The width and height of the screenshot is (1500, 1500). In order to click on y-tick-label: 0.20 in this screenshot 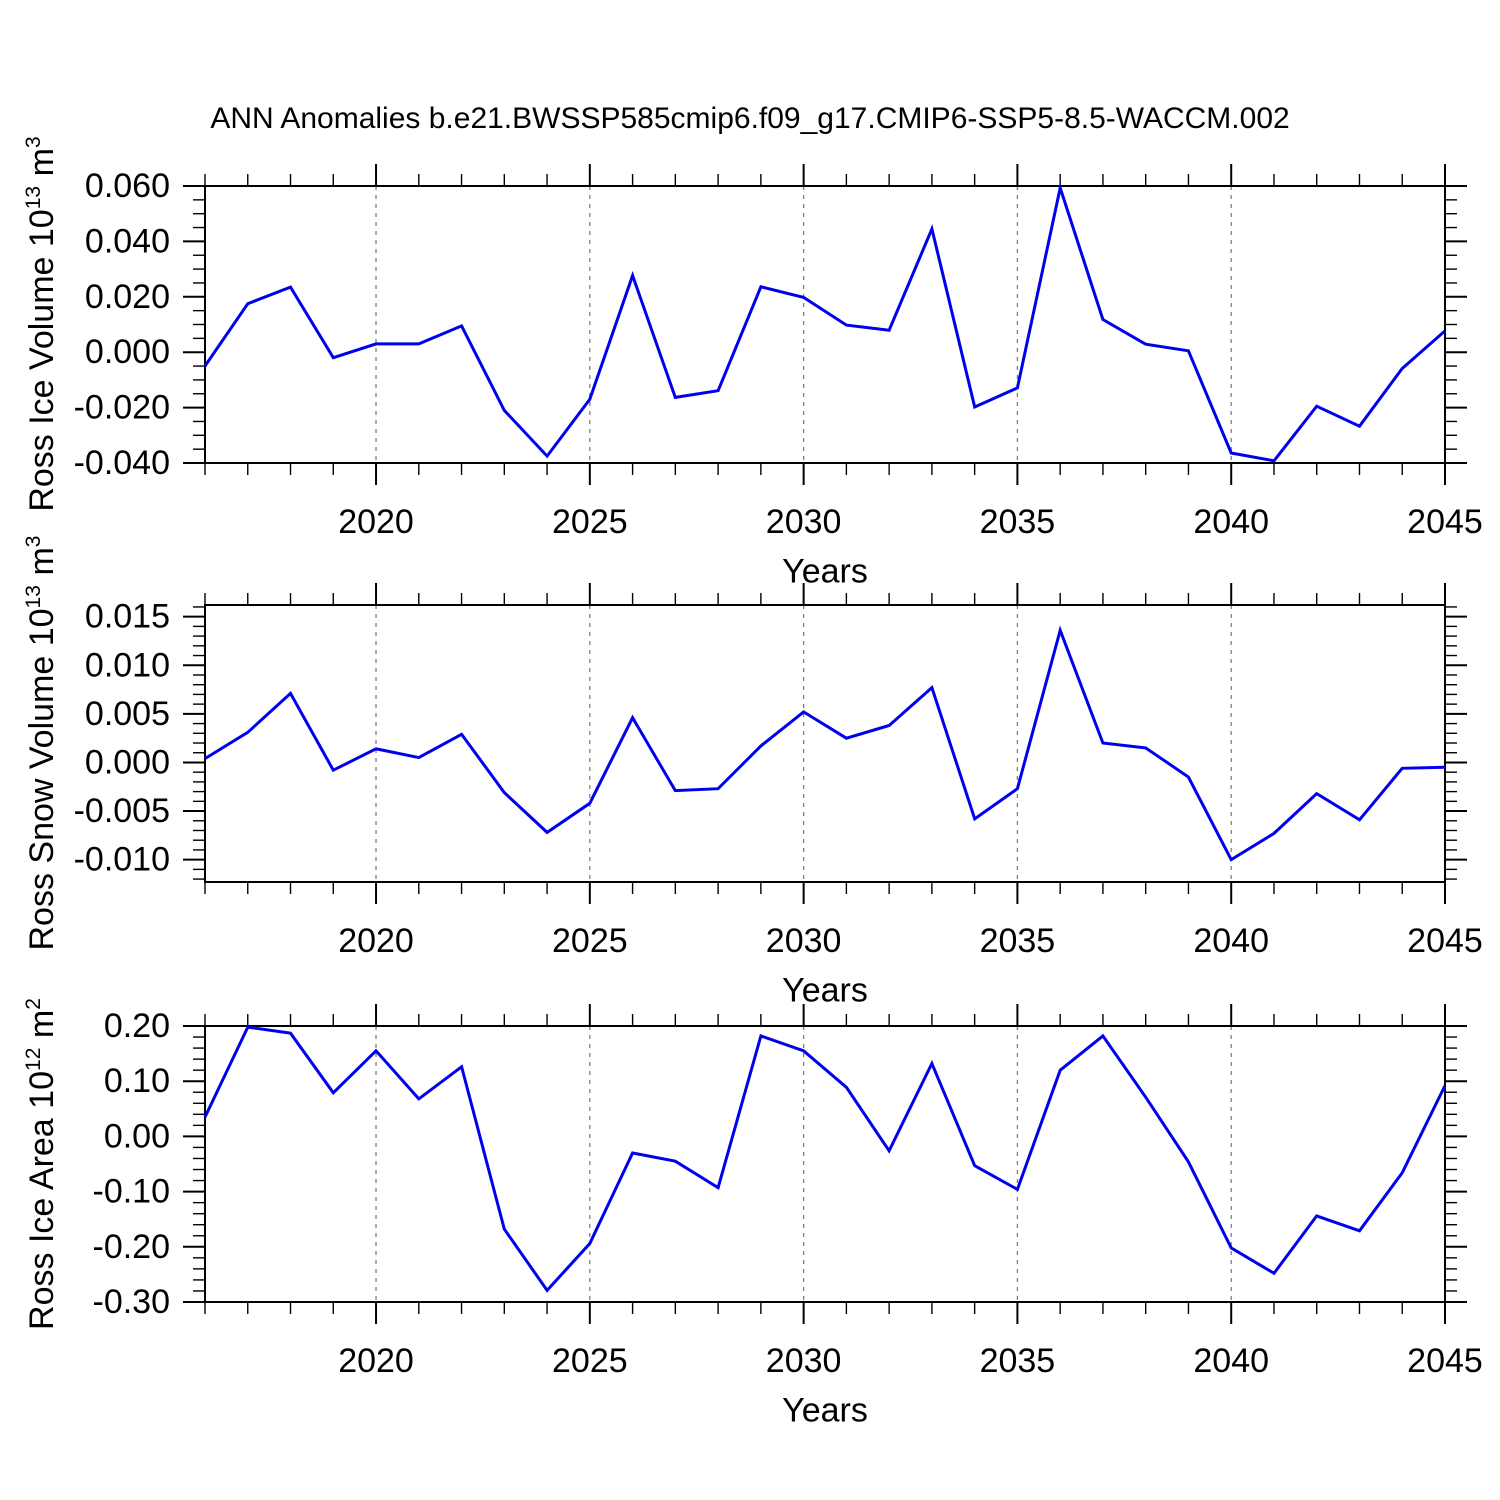, I will do `click(137, 1026)`.